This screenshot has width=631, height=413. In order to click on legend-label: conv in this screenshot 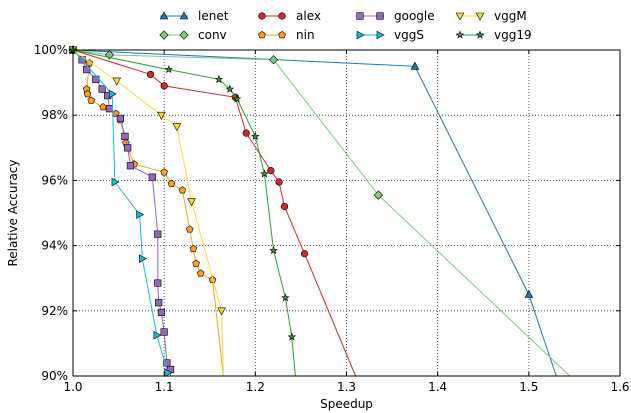, I will do `click(212, 35)`.